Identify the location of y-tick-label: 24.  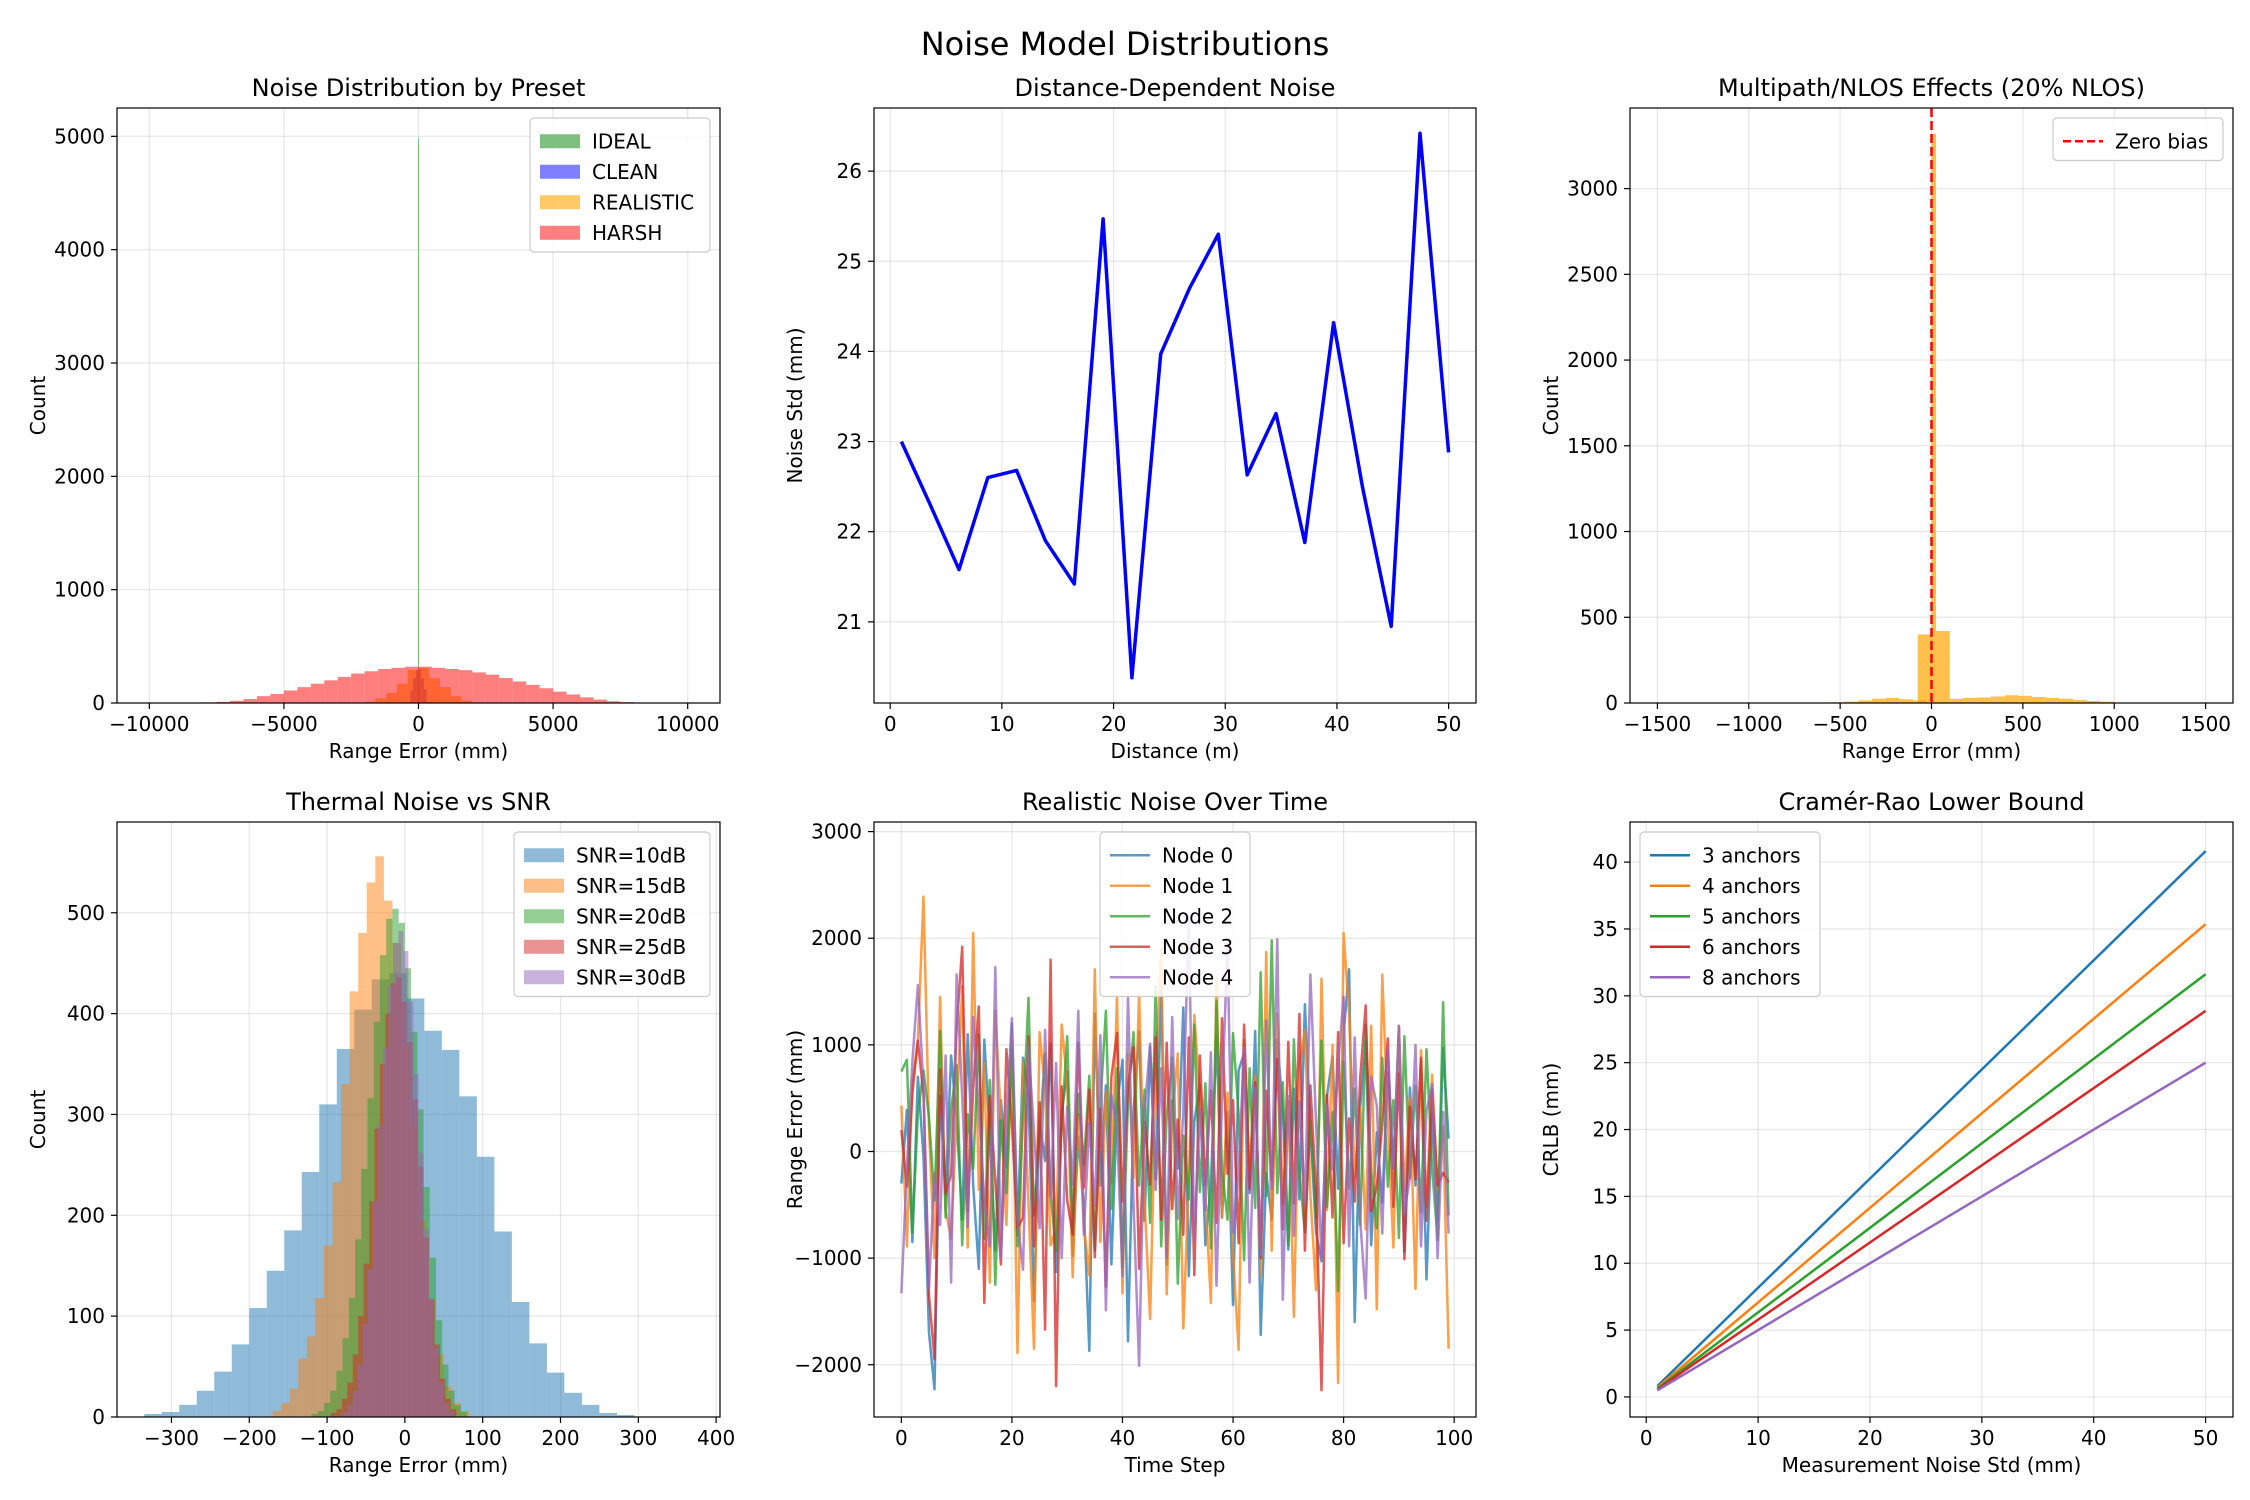
(849, 351).